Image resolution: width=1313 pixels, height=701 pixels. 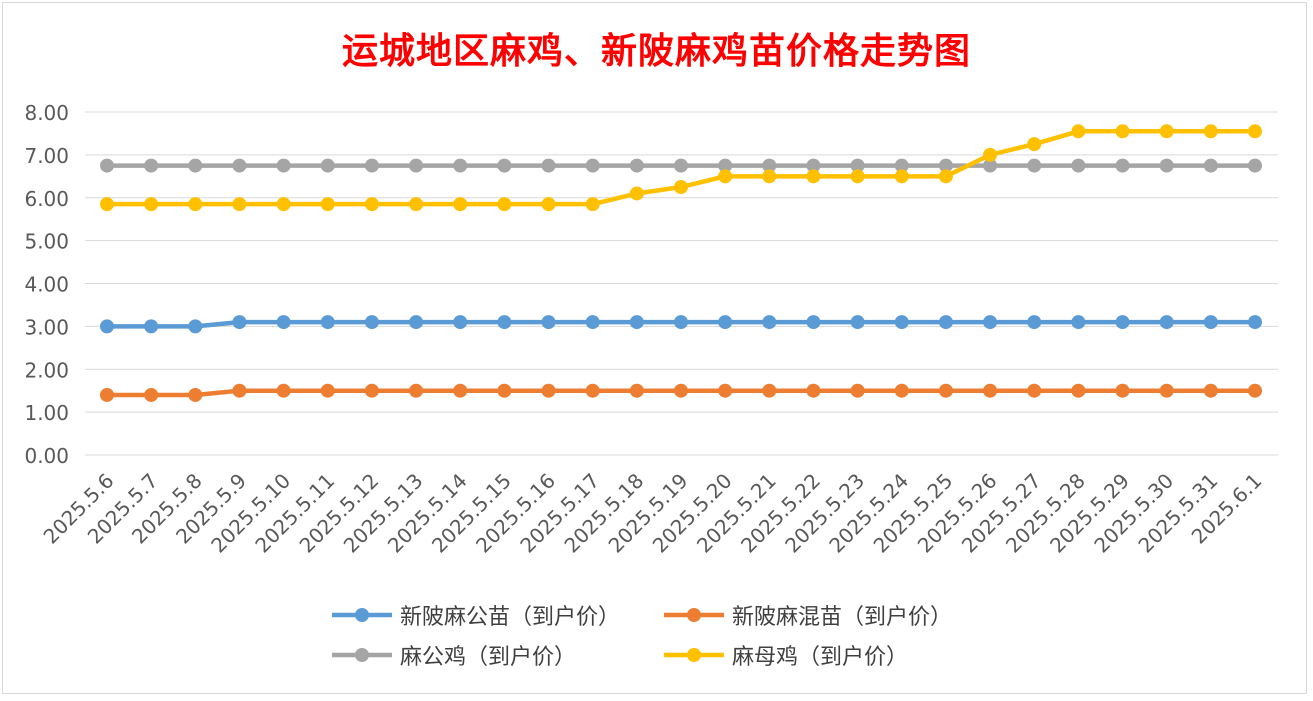 I want to click on y-tick-label: 2.00, so click(x=46, y=370).